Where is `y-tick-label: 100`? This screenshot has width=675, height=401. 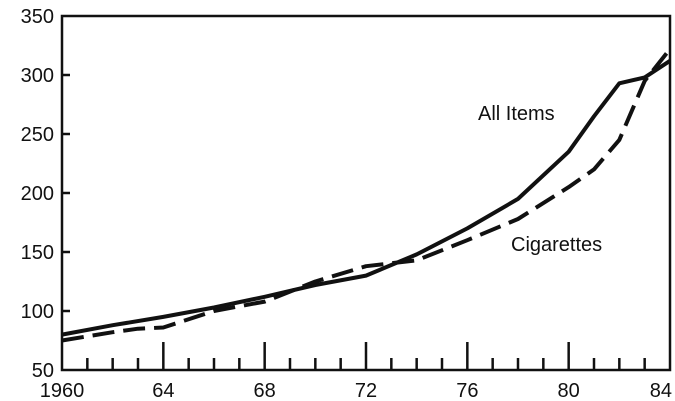
y-tick-label: 100 is located at coordinates (37, 312).